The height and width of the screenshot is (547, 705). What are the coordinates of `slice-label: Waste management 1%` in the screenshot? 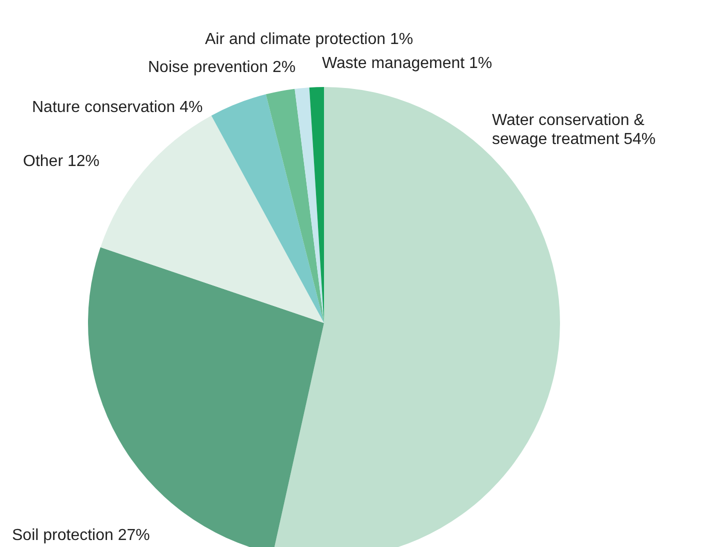 It's located at (407, 63).